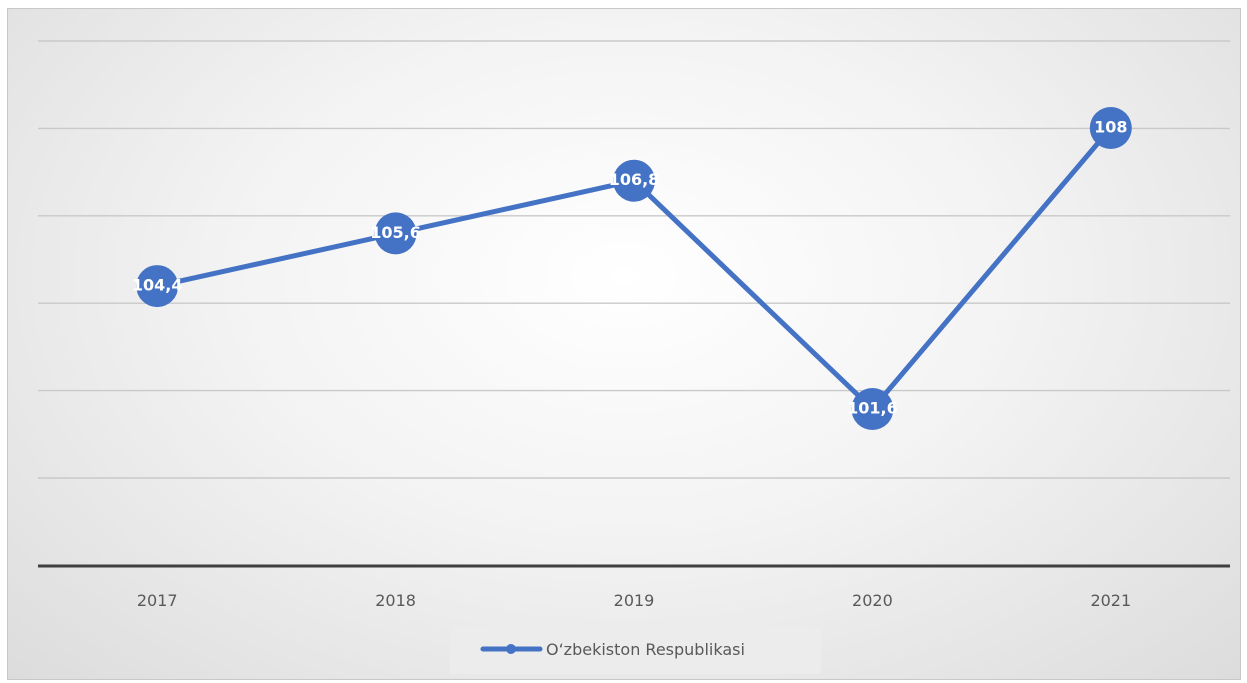 This screenshot has height=683, width=1247. What do you see at coordinates (1110, 600) in the screenshot?
I see `x-tick-label: 2021` at bounding box center [1110, 600].